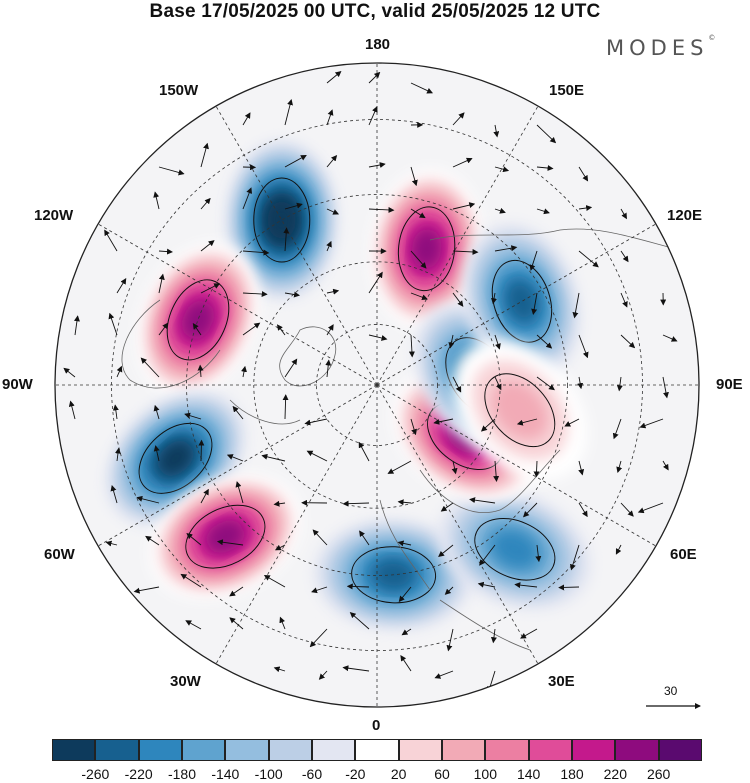 The image size is (750, 783). What do you see at coordinates (268, 774) in the screenshot?
I see `colorbar-tick-label: -100` at bounding box center [268, 774].